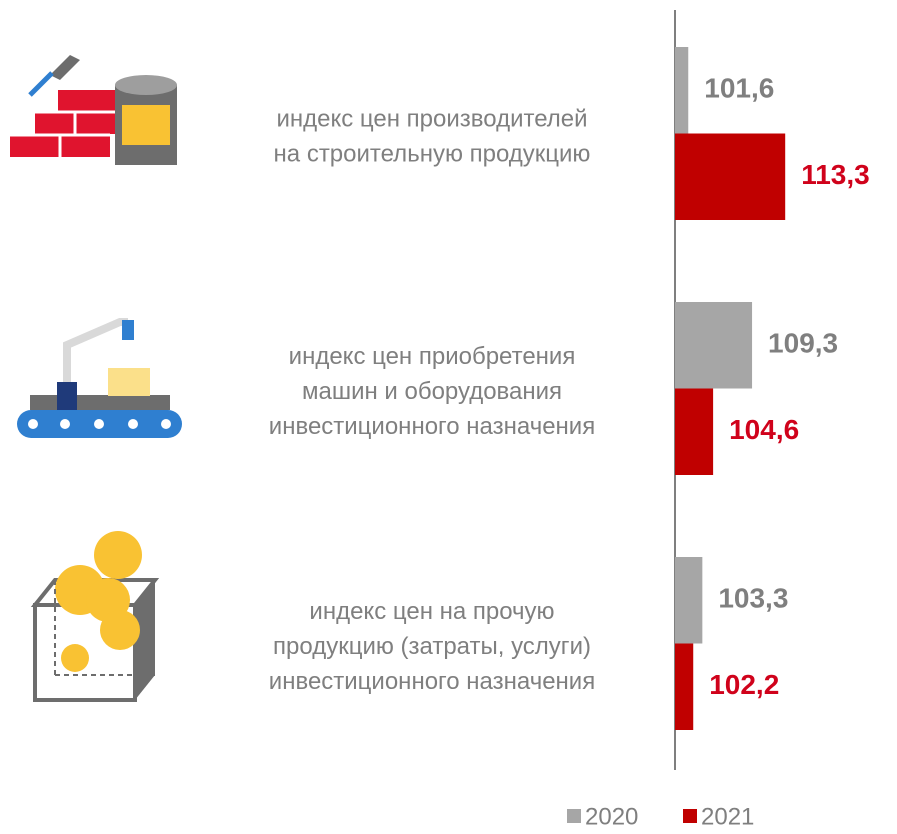 The height and width of the screenshot is (834, 897). Describe the element at coordinates (431, 118) in the screenshot. I see `category-label: индекс цен производителей` at that location.